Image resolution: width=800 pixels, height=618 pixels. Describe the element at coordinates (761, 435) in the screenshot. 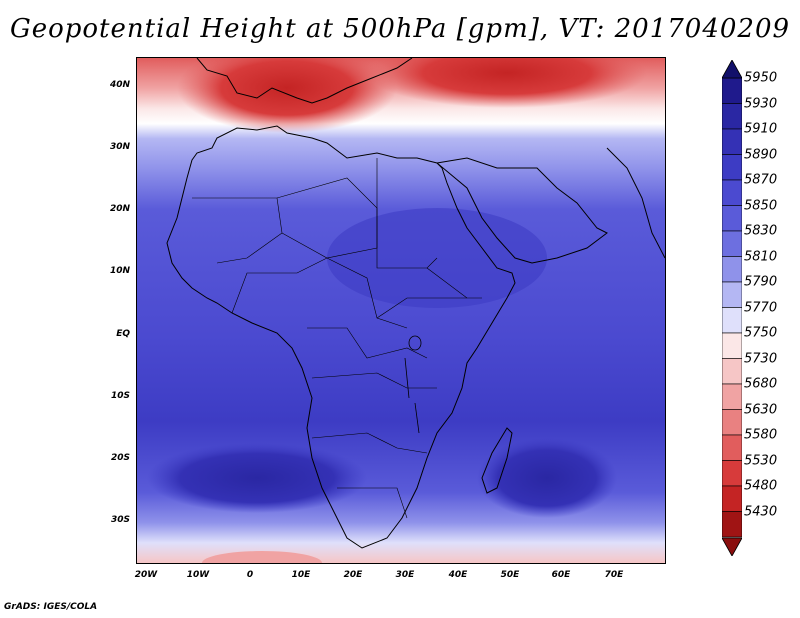

I see `colorbar-level-label: 5580` at that location.